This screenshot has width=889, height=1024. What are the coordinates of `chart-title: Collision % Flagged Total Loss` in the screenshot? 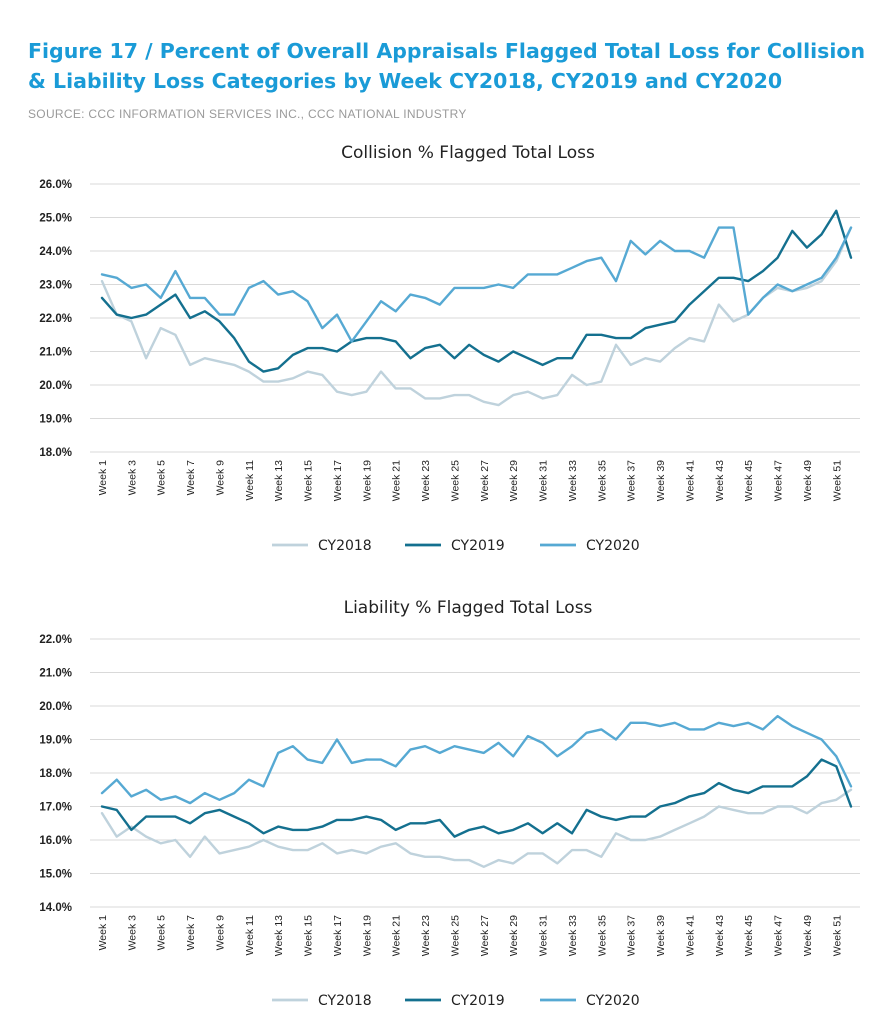 It's located at (468, 153).